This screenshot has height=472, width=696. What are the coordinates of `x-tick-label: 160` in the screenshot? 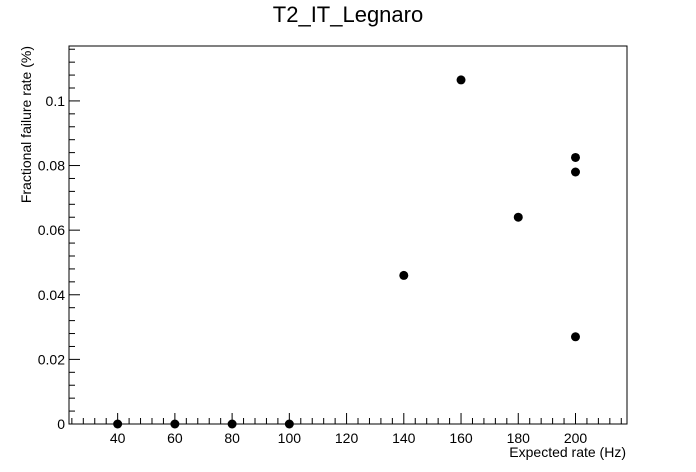 It's located at (461, 438).